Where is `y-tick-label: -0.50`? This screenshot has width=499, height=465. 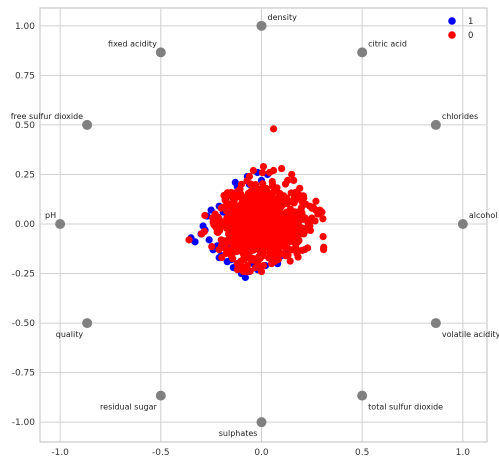 y-tick-label: -0.50 is located at coordinates (24, 324).